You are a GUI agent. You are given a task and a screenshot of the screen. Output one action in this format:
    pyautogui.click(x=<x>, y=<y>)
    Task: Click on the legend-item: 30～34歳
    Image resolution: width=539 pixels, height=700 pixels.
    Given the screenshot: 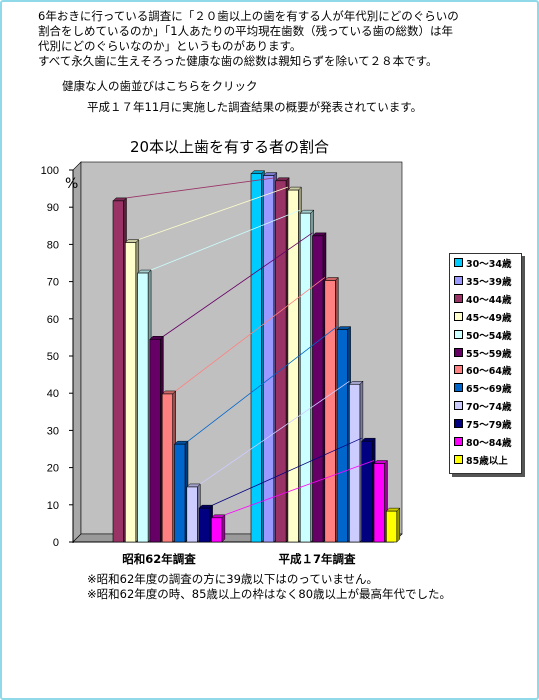 What is the action you would take?
    pyautogui.click(x=482, y=264)
    